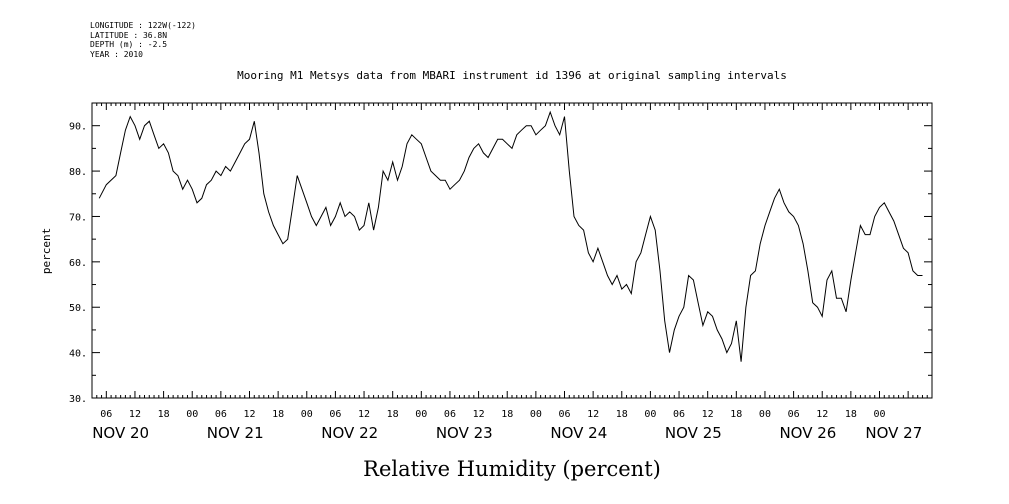 This screenshot has width=1009, height=504. I want to click on y-tick-label: 70., so click(78, 217).